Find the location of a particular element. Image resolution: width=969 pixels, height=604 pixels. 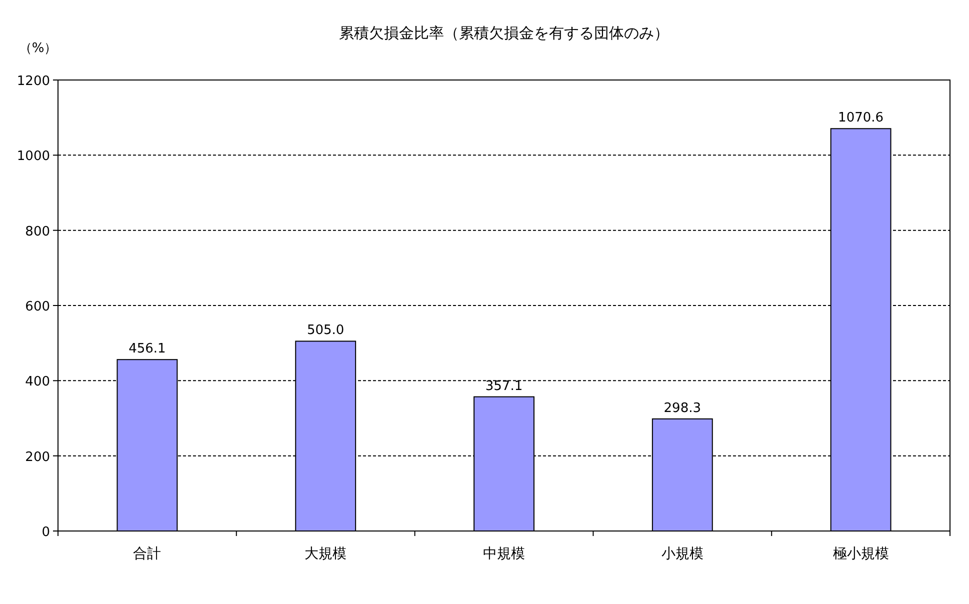

data-label: 505.0 is located at coordinates (325, 330).